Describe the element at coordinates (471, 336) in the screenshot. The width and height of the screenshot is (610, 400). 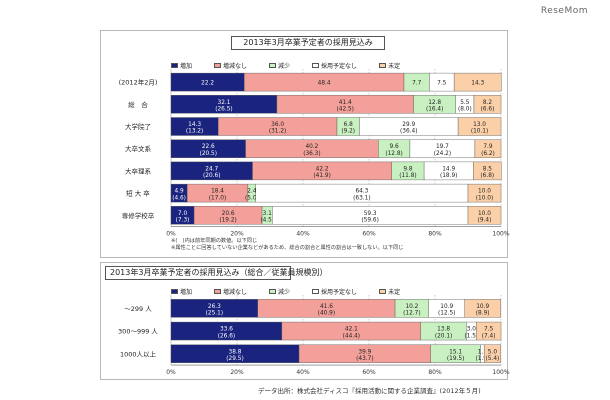
I see `data-label-prev: (1.5)` at that location.